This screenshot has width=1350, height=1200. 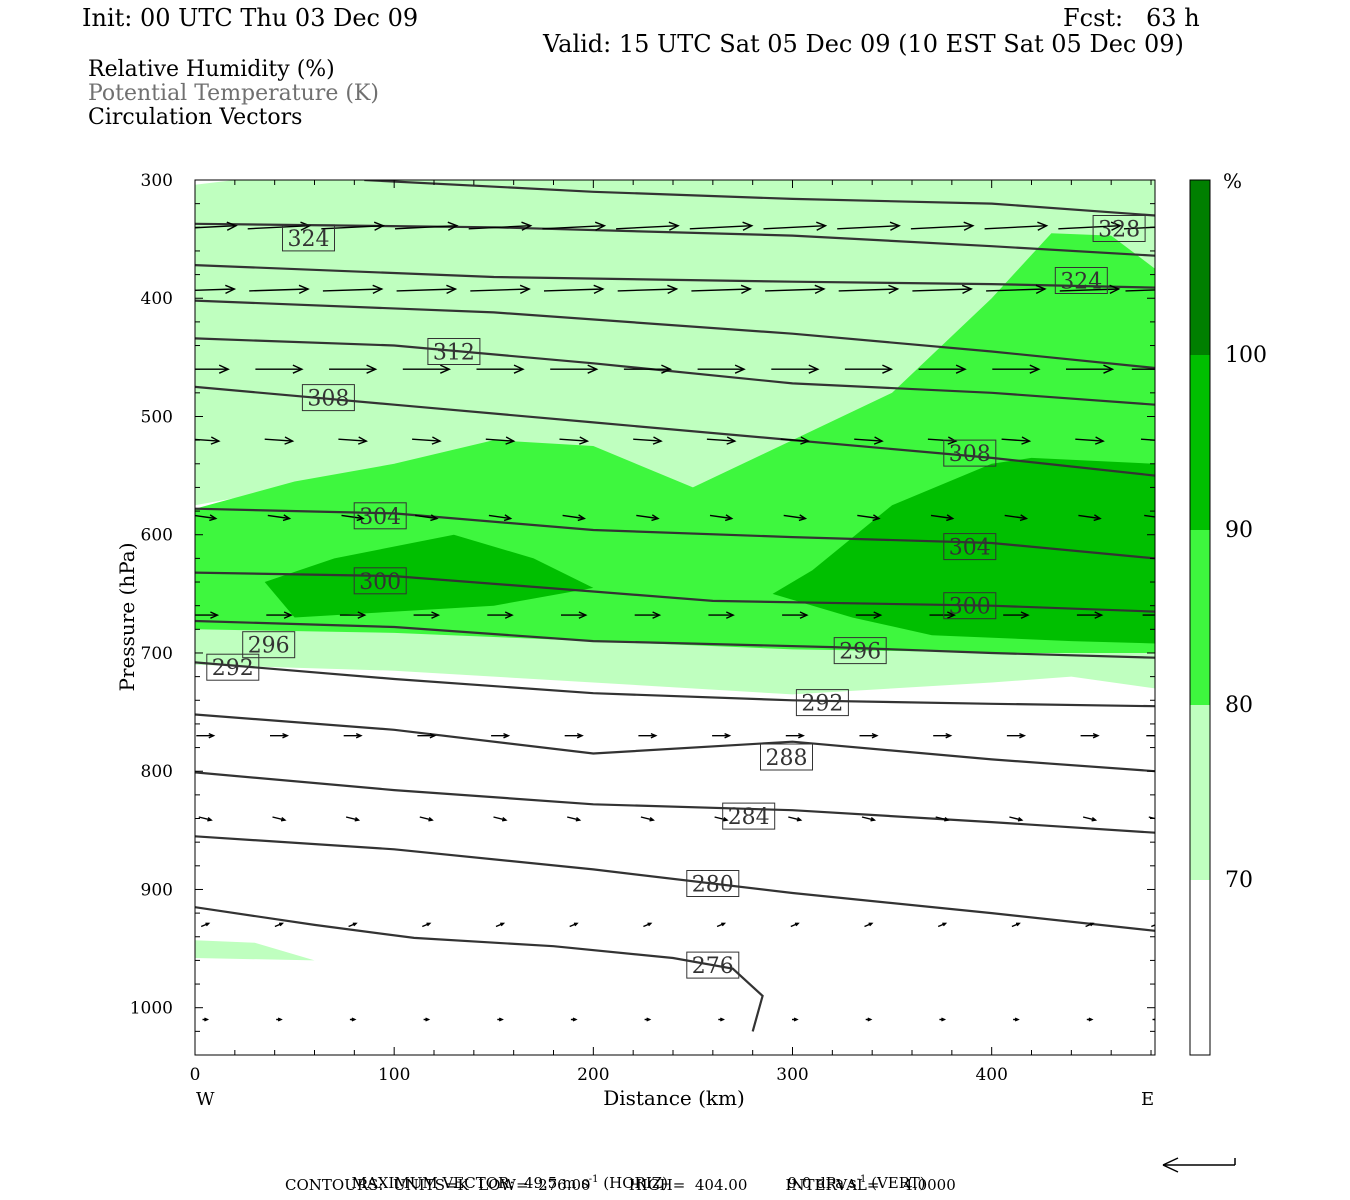 I want to click on contour-label-308: 308, so click(x=328, y=398).